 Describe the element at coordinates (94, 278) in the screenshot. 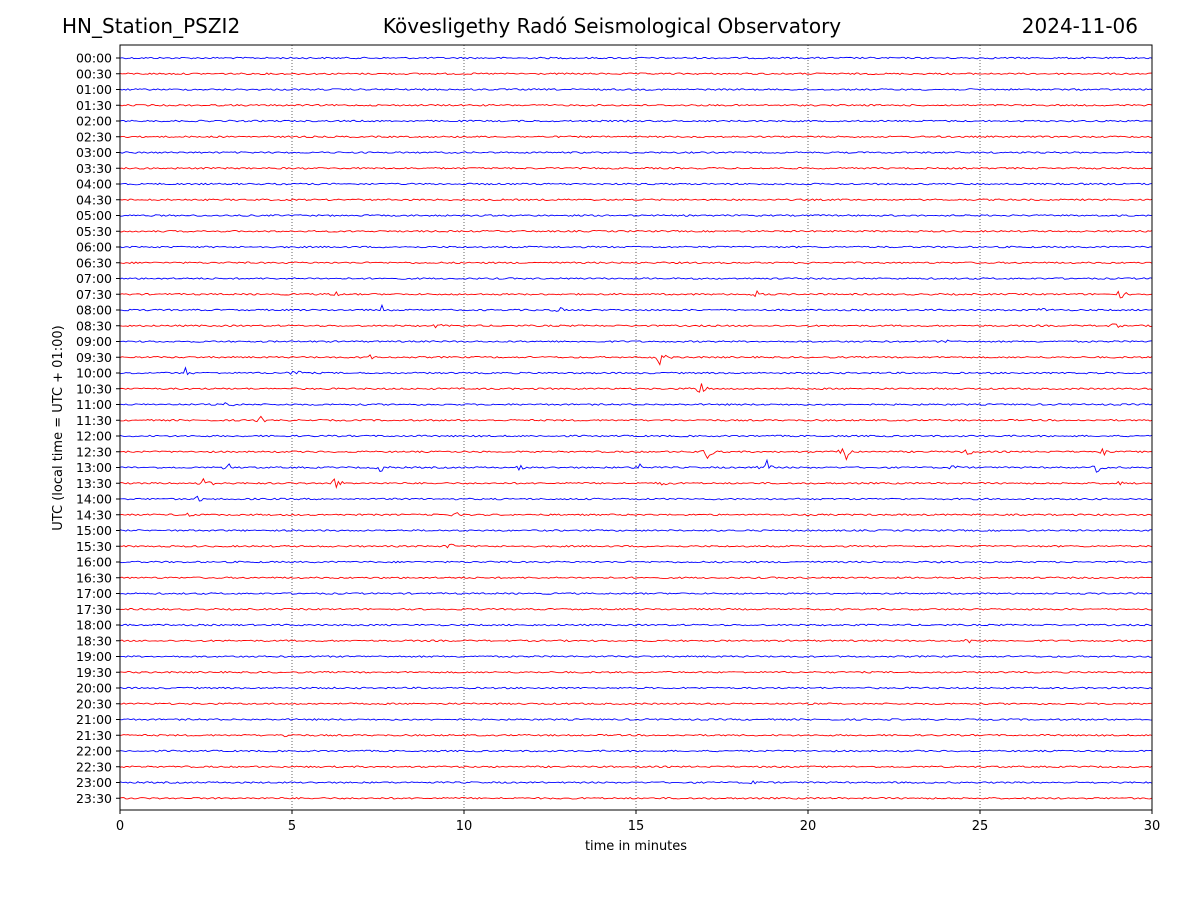

I see `y-tick-label: 07:00` at that location.